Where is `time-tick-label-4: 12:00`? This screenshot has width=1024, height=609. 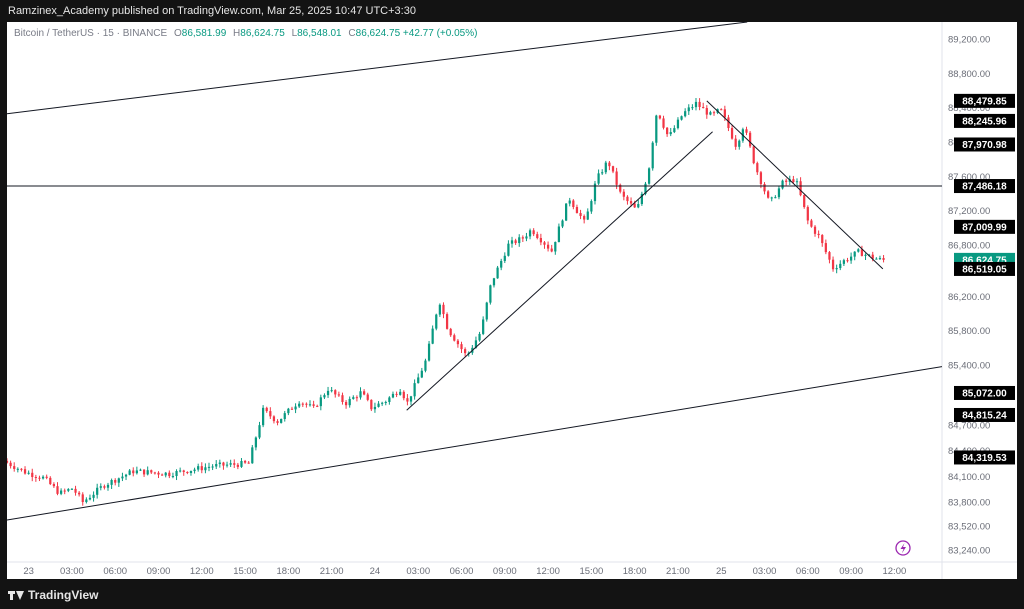
time-tick-label-4: 12:00 is located at coordinates (202, 571).